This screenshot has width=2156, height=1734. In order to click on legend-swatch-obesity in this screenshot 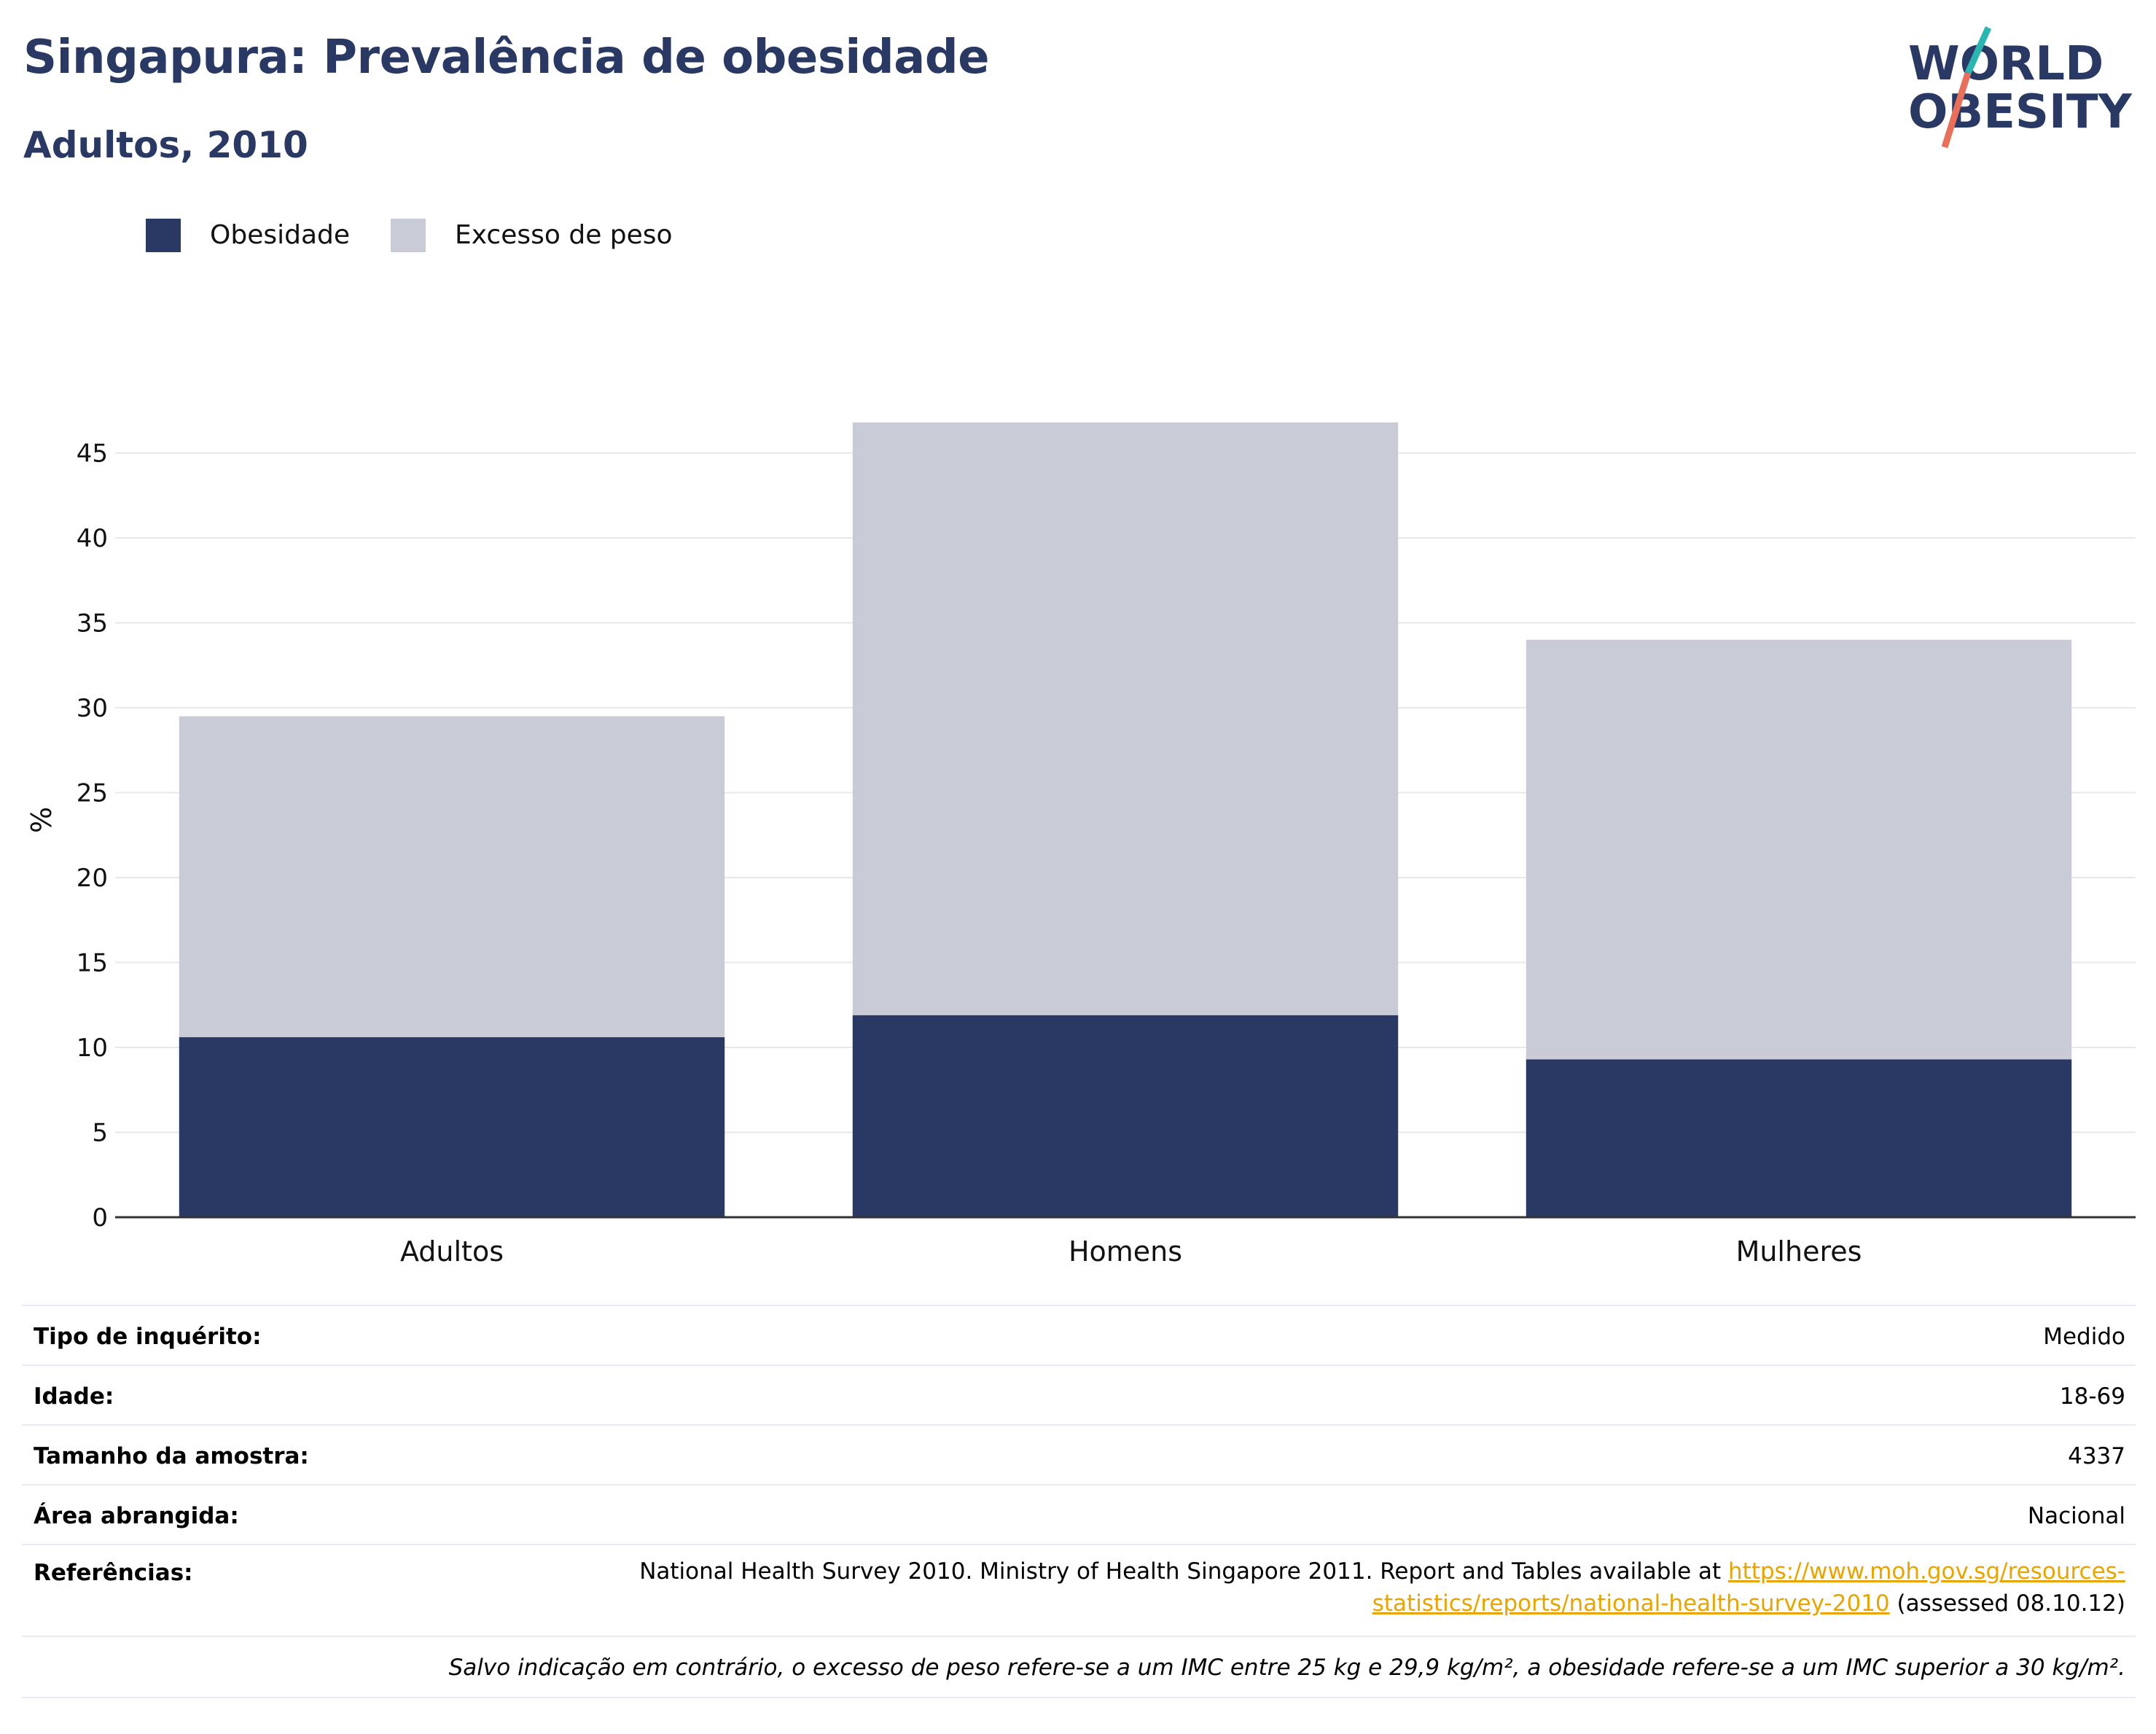, I will do `click(163, 235)`.